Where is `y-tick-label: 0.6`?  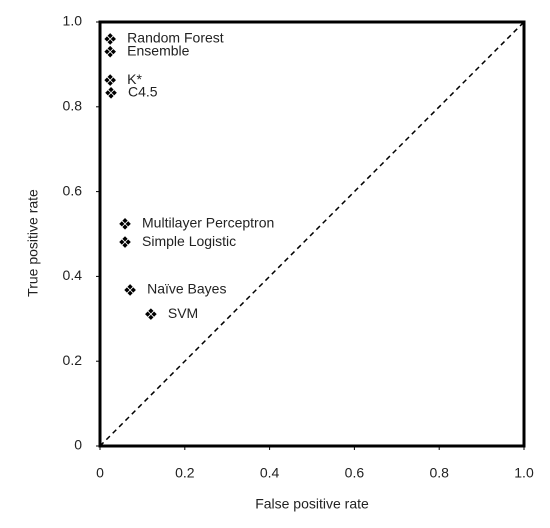
y-tick-label: 0.6 is located at coordinates (73, 190).